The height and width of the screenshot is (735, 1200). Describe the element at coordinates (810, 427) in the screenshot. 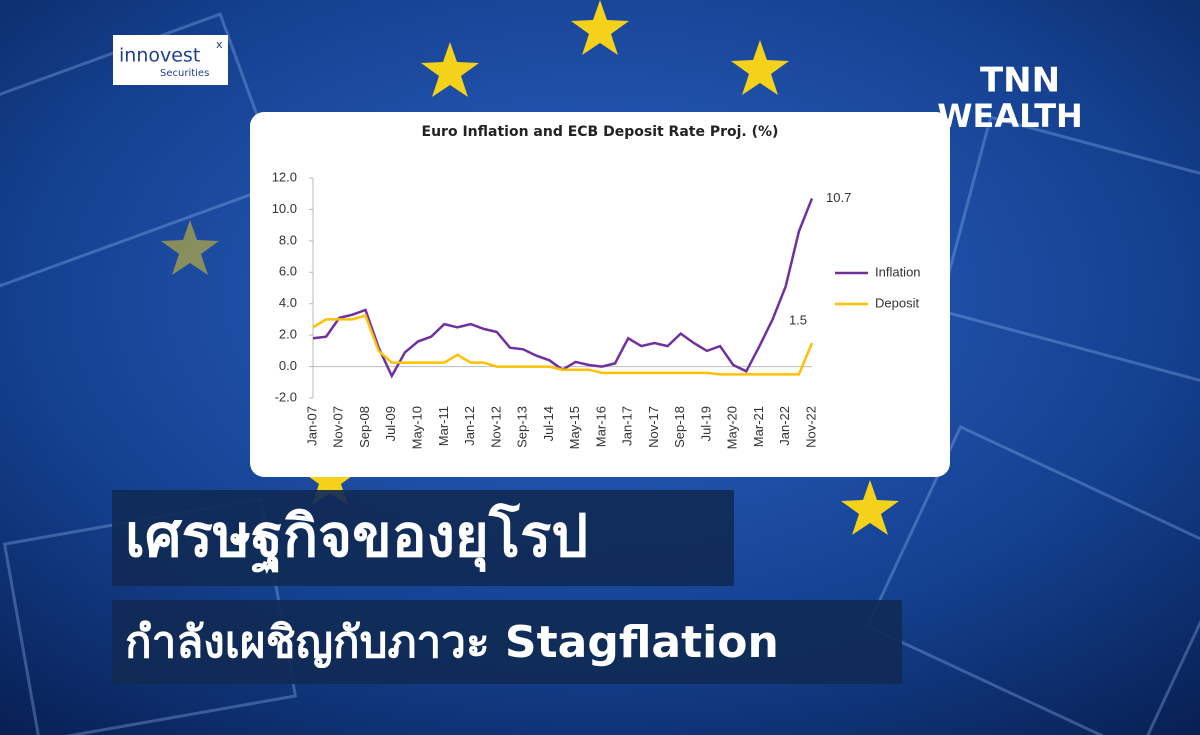

I see `x-tick-label: Nov-22` at that location.